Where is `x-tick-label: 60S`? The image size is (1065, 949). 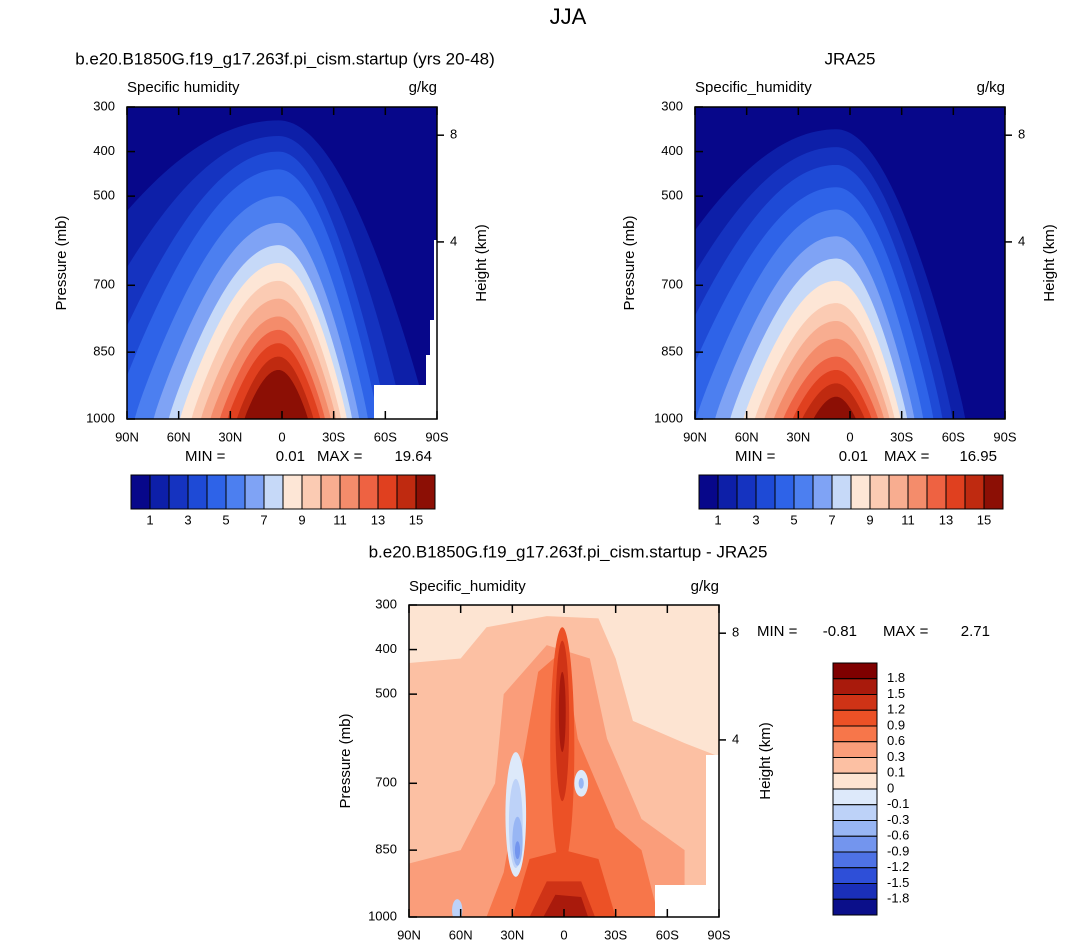
x-tick-label: 60S is located at coordinates (667, 934).